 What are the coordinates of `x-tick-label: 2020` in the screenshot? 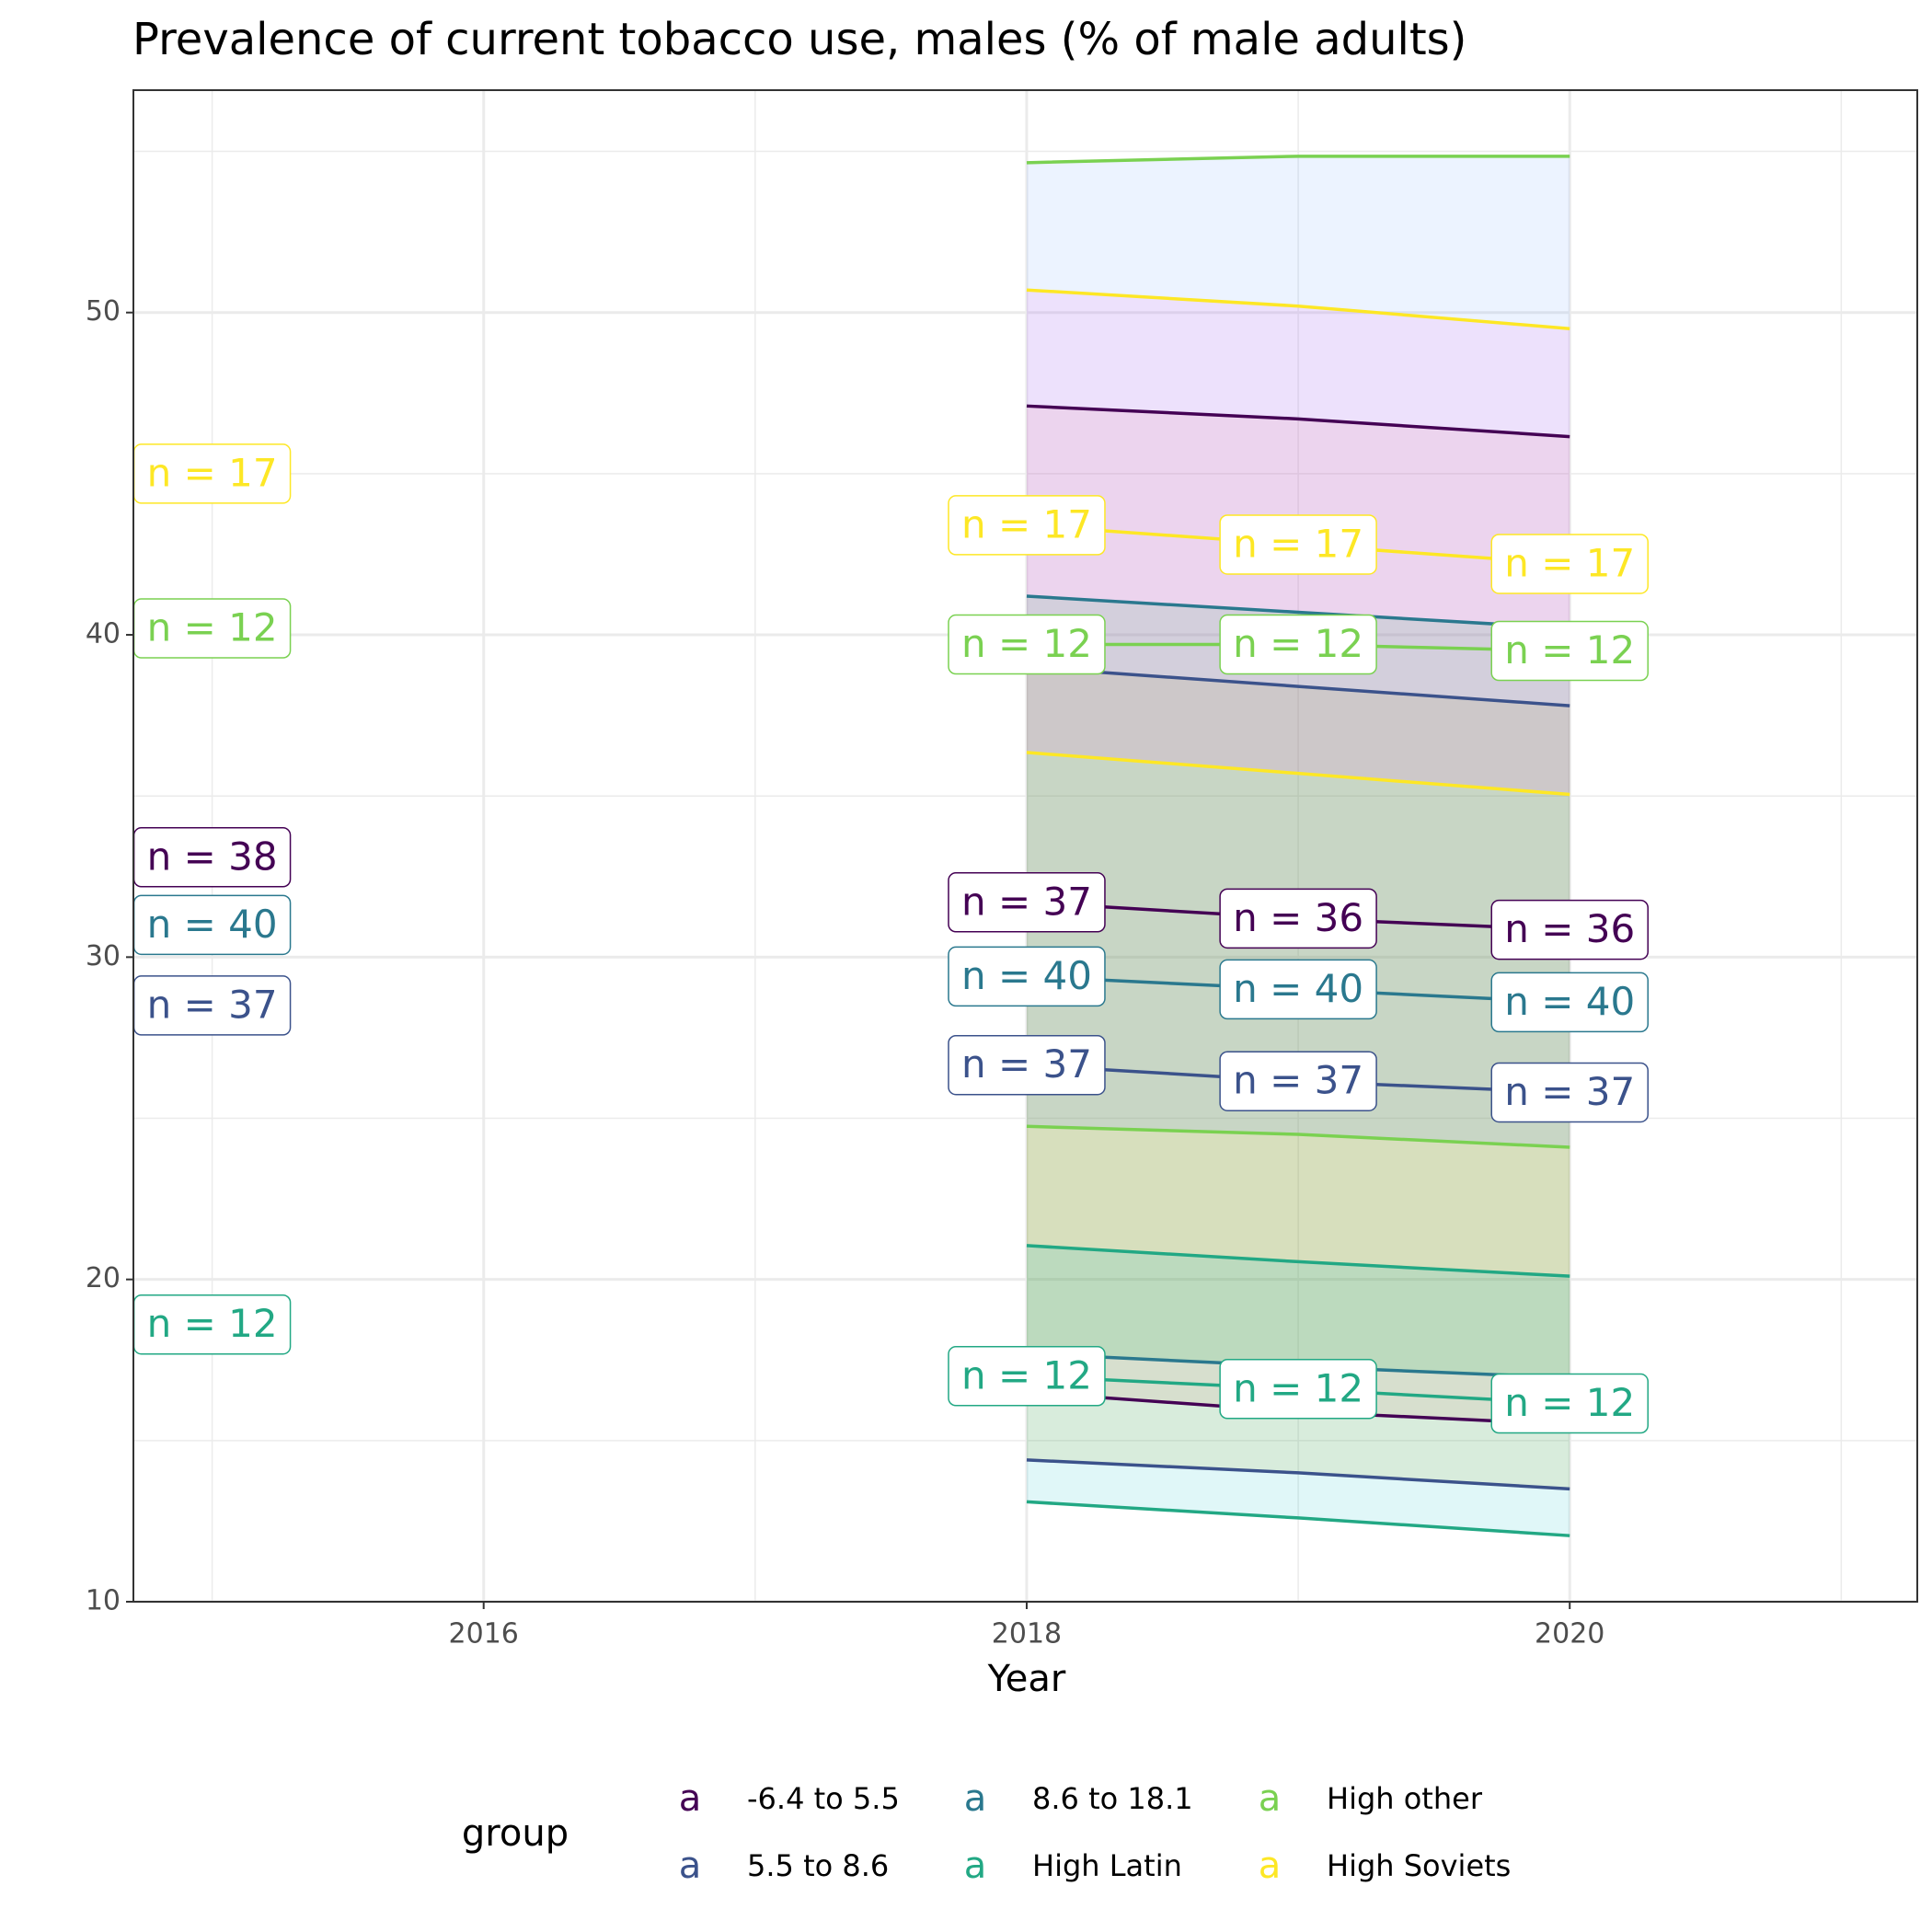 It's located at (1569, 1634).